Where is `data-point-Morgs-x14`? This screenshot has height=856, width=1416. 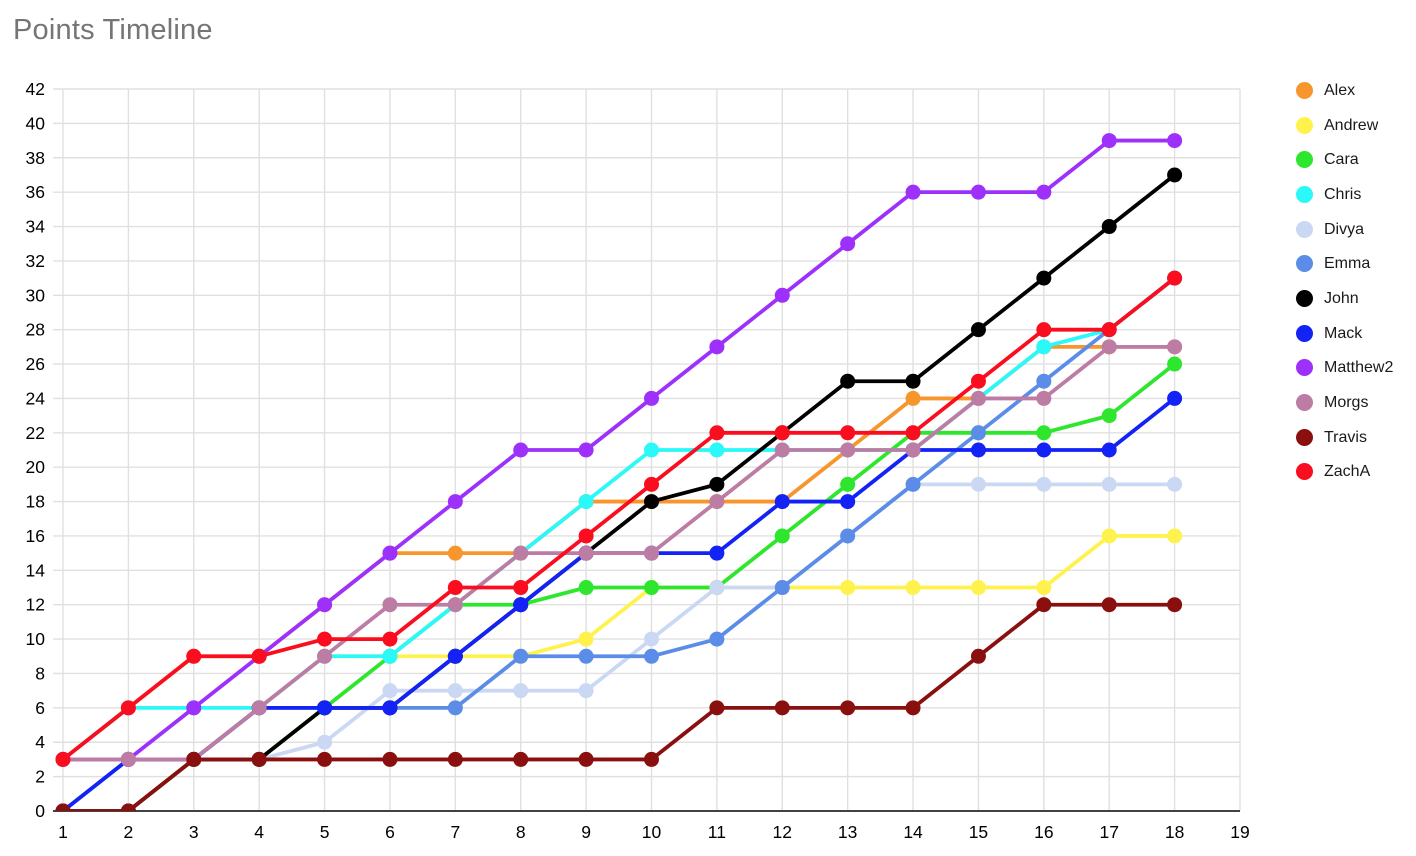 data-point-Morgs-x14 is located at coordinates (913, 450).